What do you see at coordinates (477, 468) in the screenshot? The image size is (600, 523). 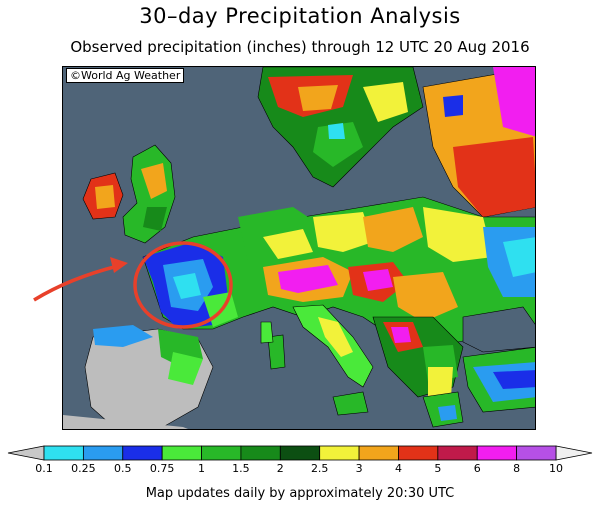 I see `legend-tick-label: 6` at bounding box center [477, 468].